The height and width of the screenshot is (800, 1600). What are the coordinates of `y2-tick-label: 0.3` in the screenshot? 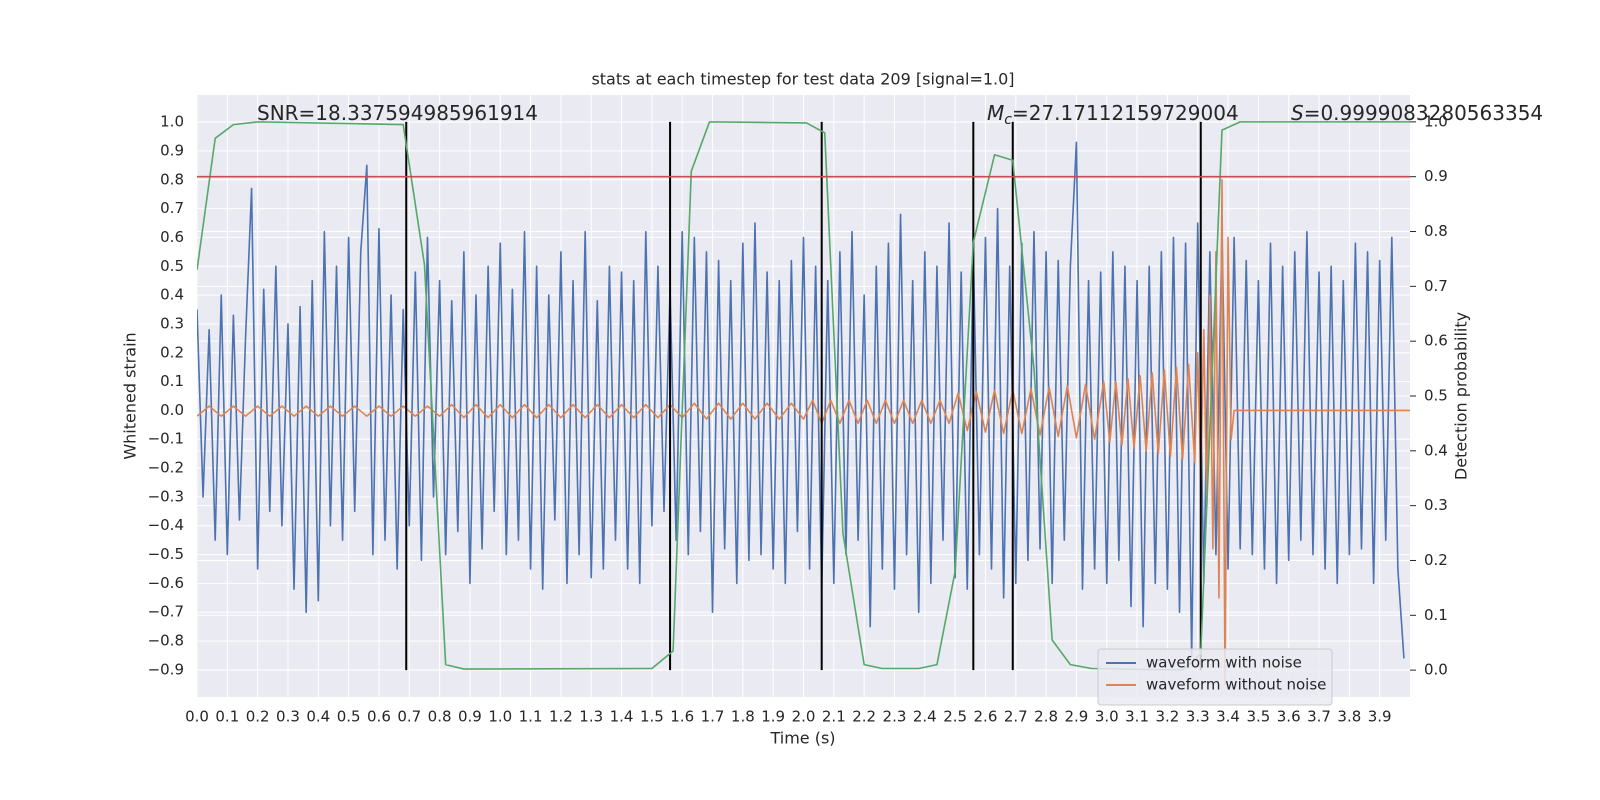 It's located at (1436, 505).